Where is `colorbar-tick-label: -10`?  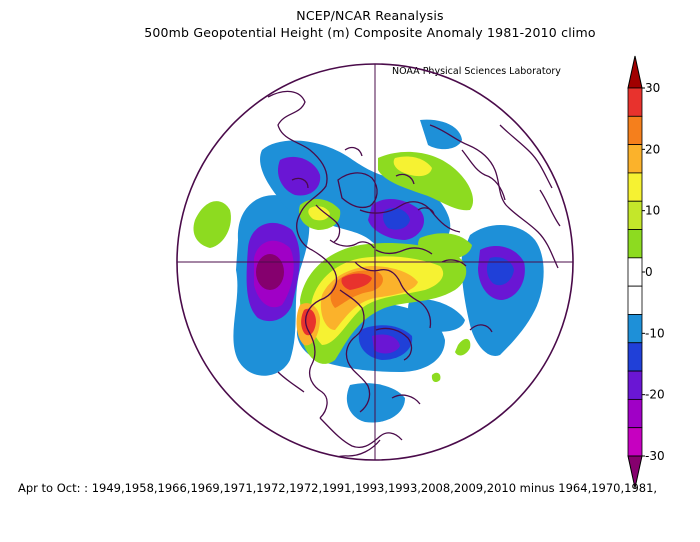
colorbar-tick-label: -10 is located at coordinates (655, 333).